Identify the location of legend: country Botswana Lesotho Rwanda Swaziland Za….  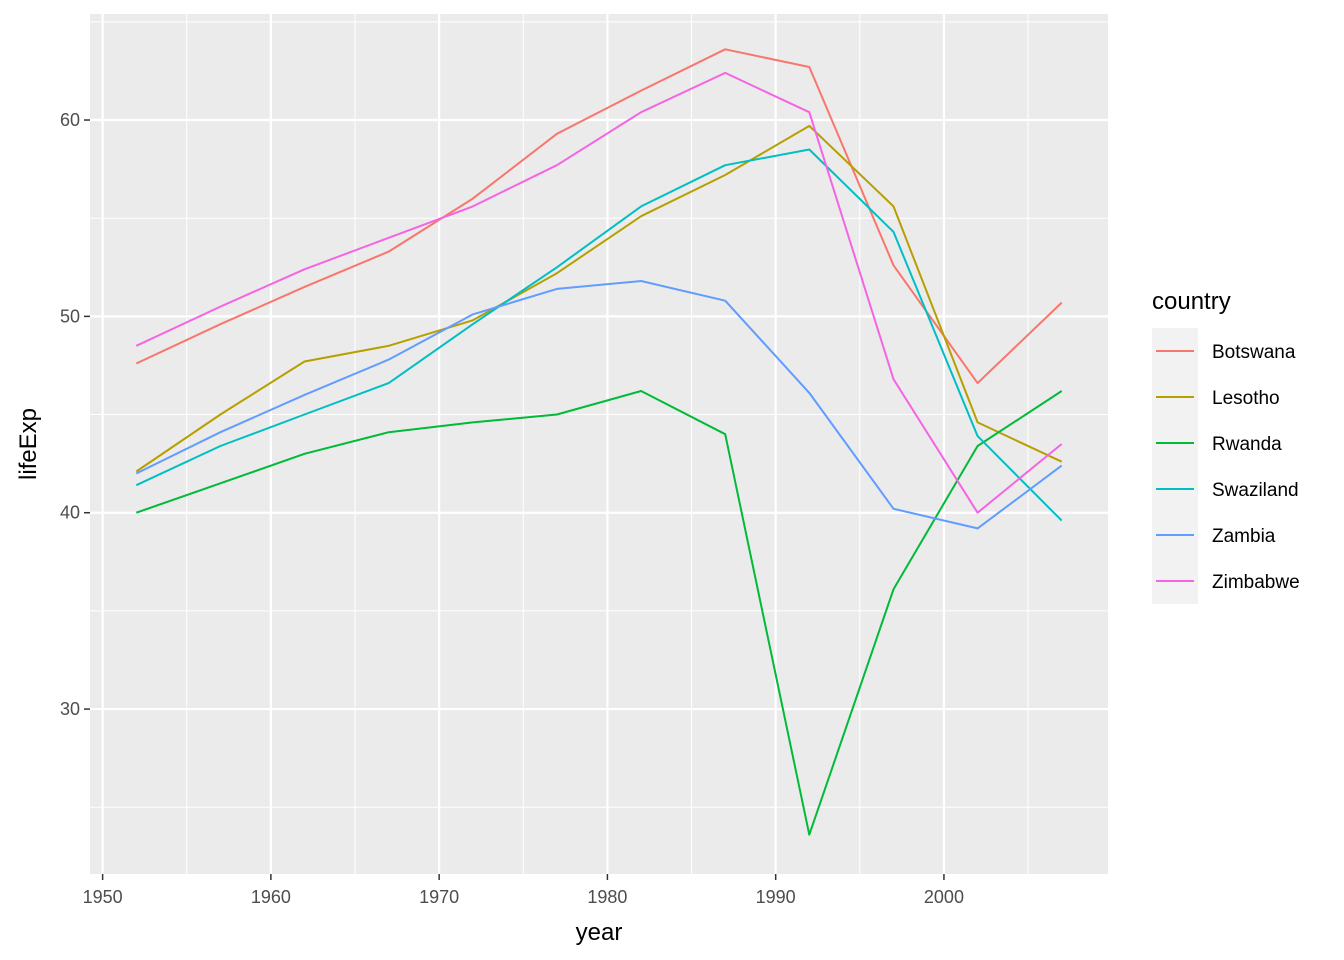
(1226, 446).